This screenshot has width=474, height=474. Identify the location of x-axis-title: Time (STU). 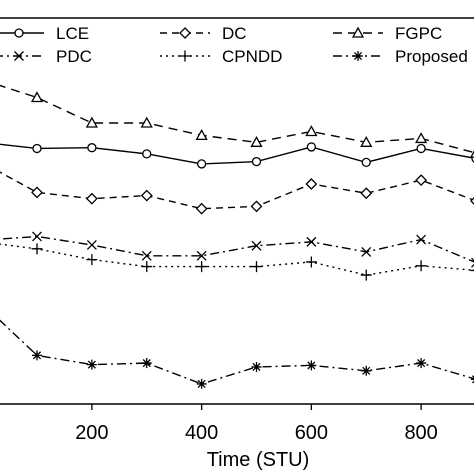
(258, 460).